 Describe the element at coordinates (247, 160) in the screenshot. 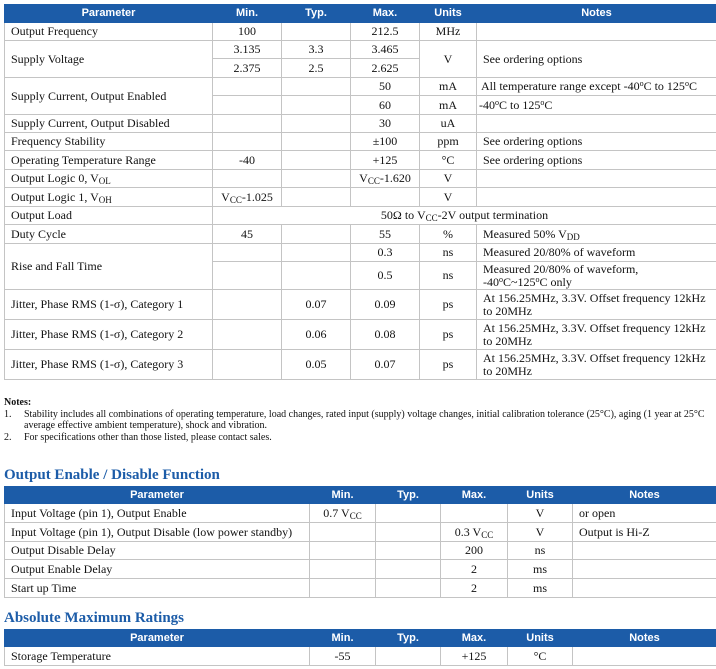

I see `table-cell: -40` at that location.